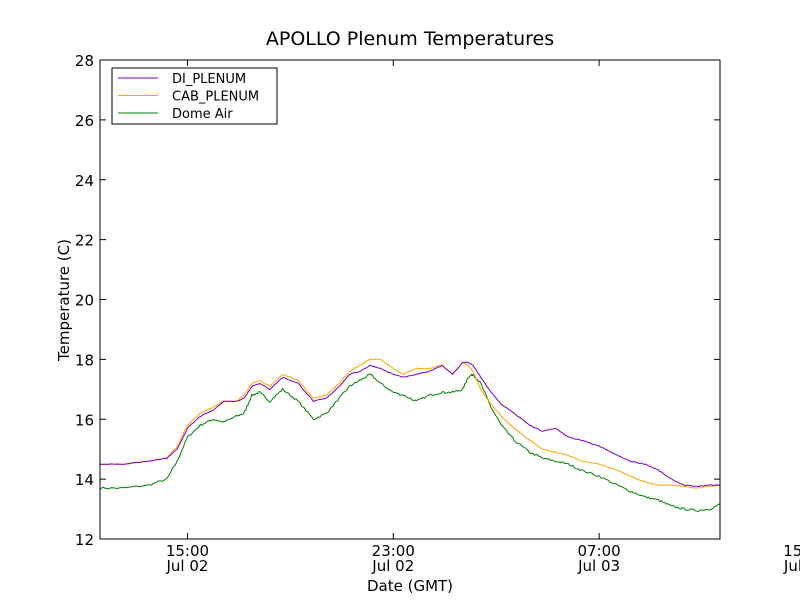 This screenshot has height=600, width=800. Describe the element at coordinates (84, 420) in the screenshot. I see `y-tick-label: 16` at that location.